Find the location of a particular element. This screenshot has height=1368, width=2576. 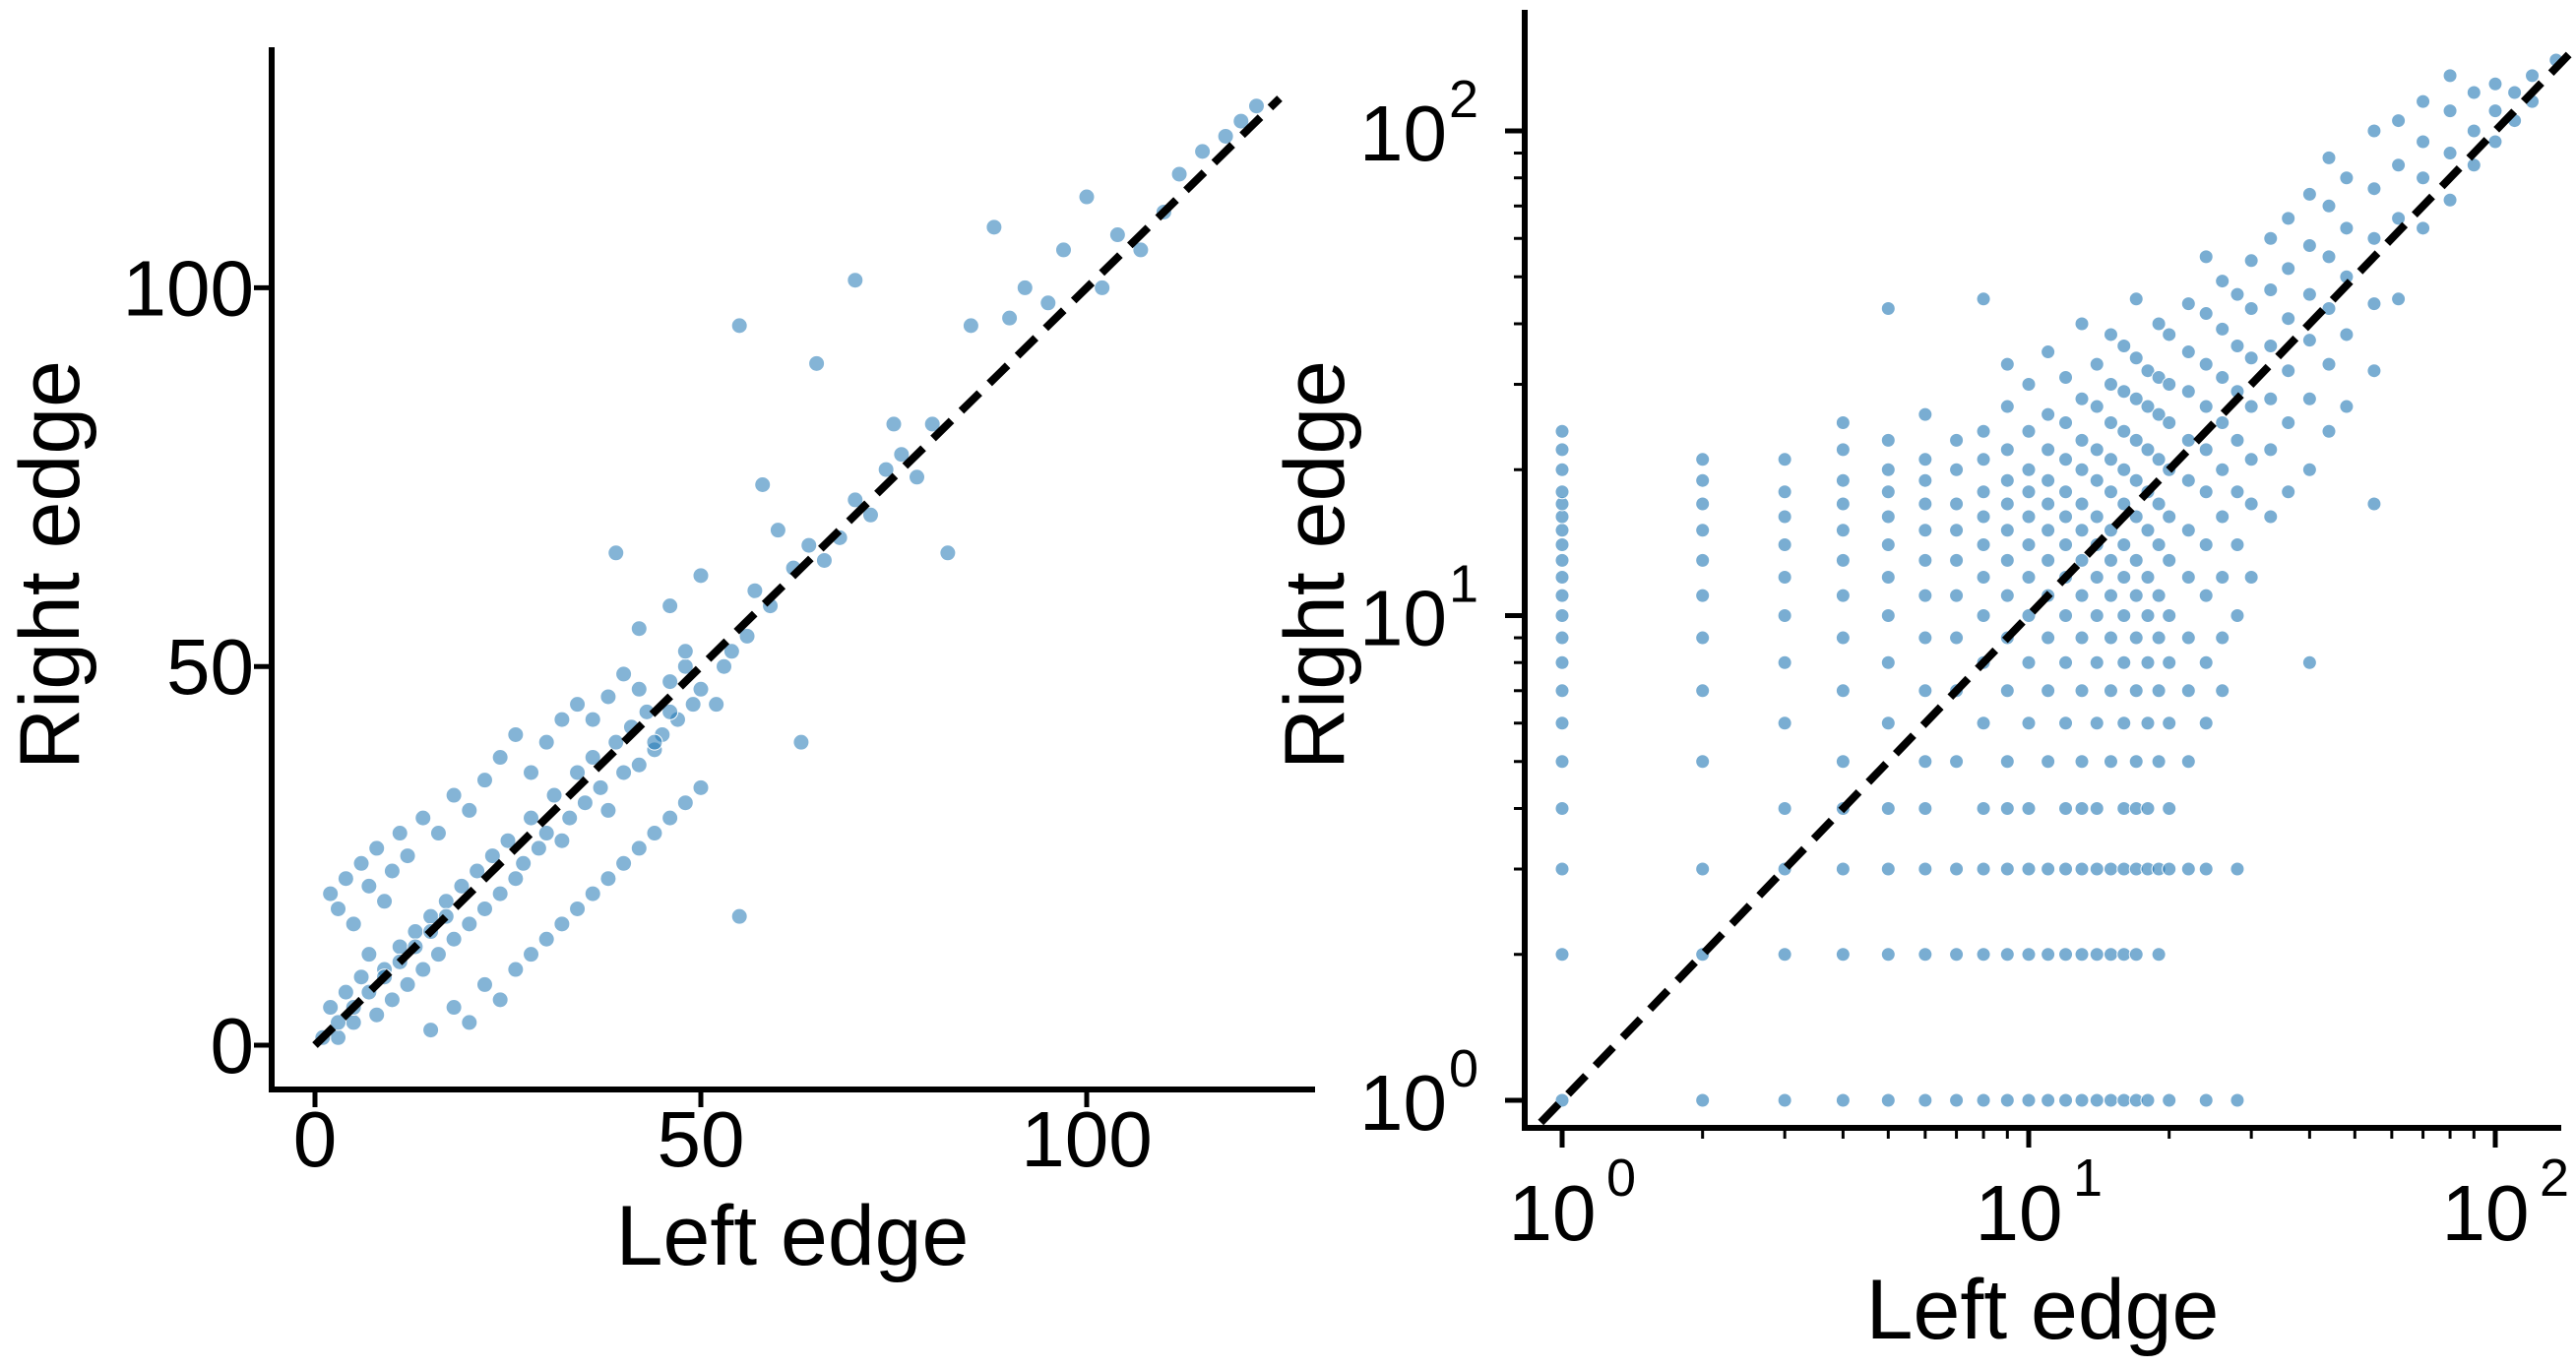

x-axis-title: Left edge is located at coordinates (793, 1236).